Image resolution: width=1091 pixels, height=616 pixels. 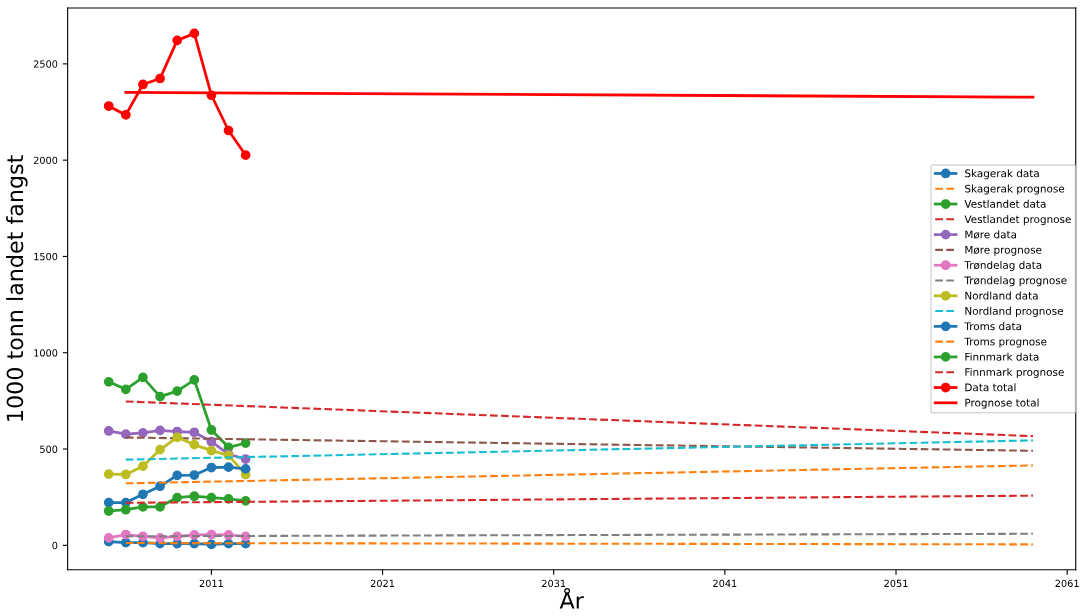 I want to click on legend-label: Prognose total, so click(x=1002, y=403).